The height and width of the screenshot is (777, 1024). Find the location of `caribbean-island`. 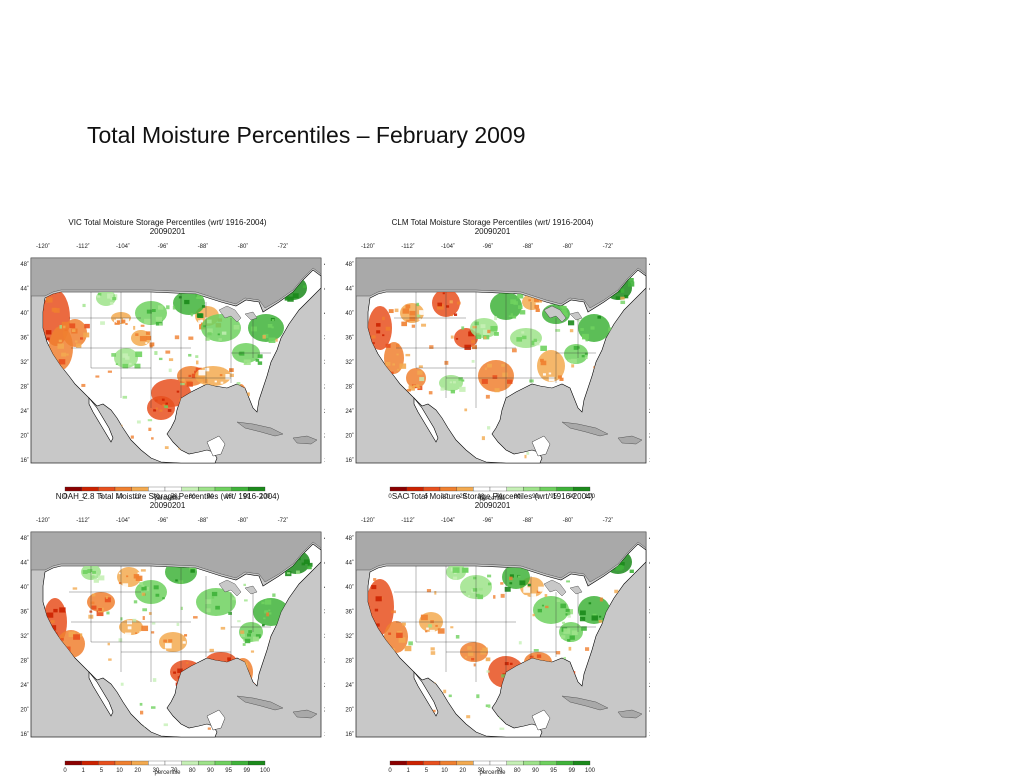

caribbean-island is located at coordinates (630, 440).